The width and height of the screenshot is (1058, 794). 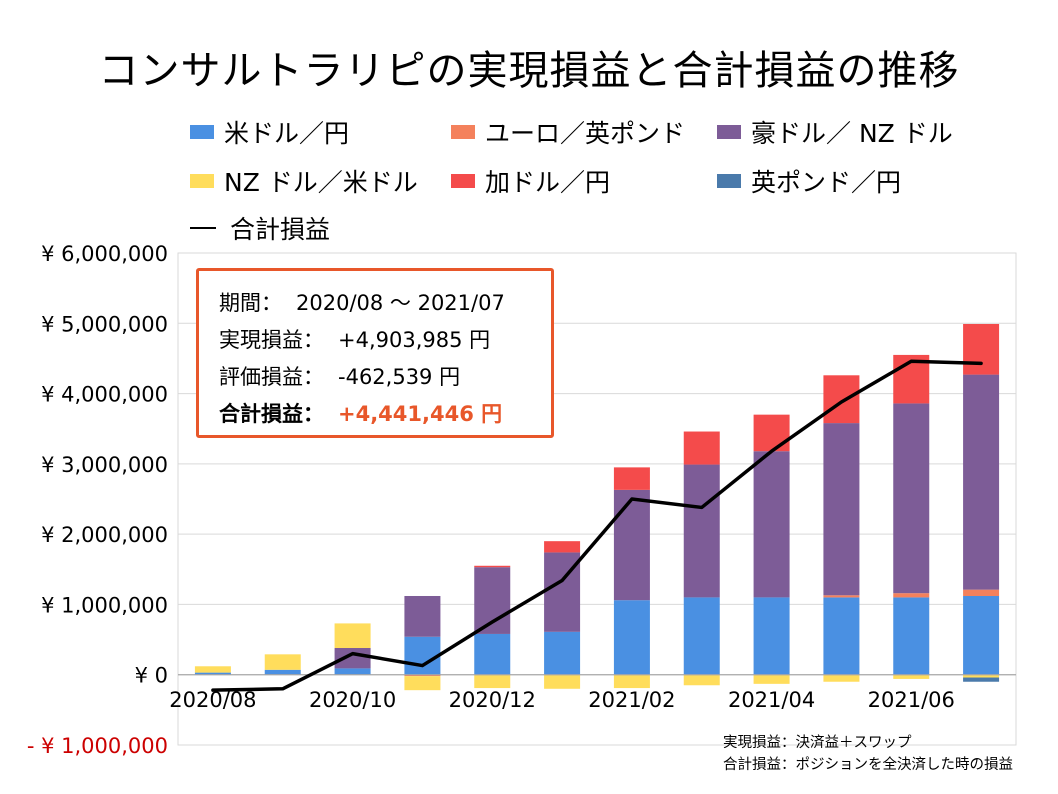 What do you see at coordinates (151, 676) in the screenshot?
I see `y-tick-label: ¥ 0` at bounding box center [151, 676].